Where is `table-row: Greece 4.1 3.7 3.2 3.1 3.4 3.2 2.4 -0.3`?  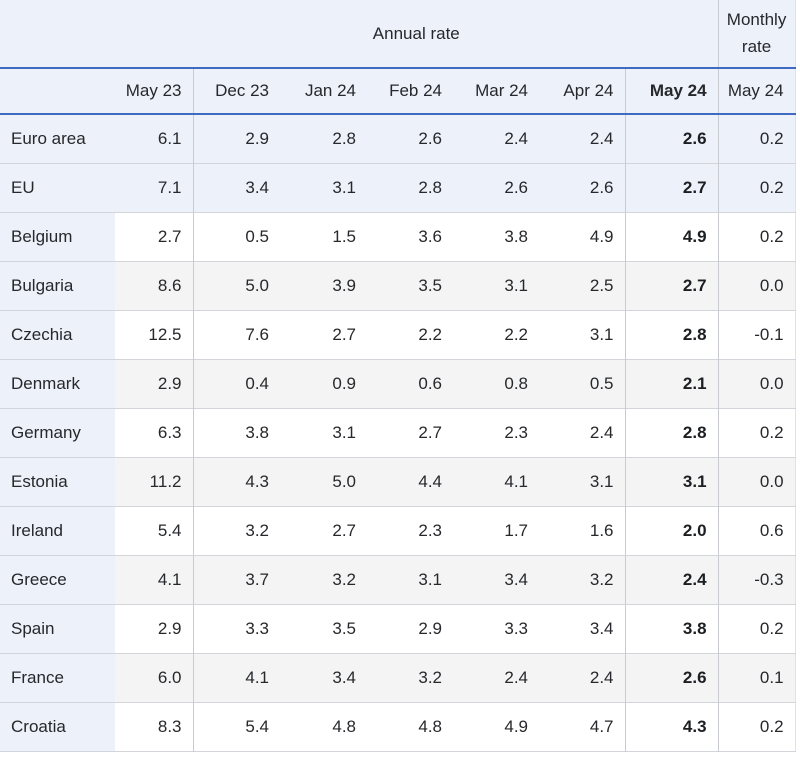 table-row: Greece 4.1 3.7 3.2 3.1 3.4 3.2 2.4 -0.3 is located at coordinates (398, 579).